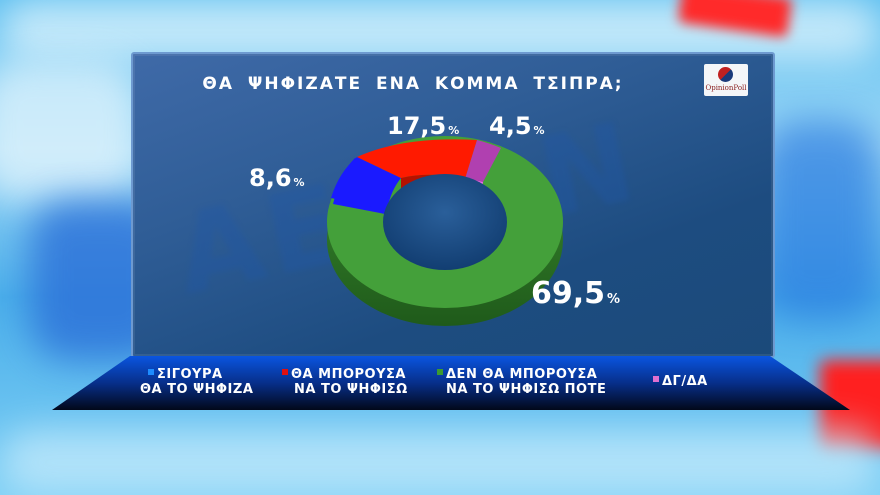 The image size is (880, 495). Describe the element at coordinates (70, 130) in the screenshot. I see `background-glow-left` at that location.